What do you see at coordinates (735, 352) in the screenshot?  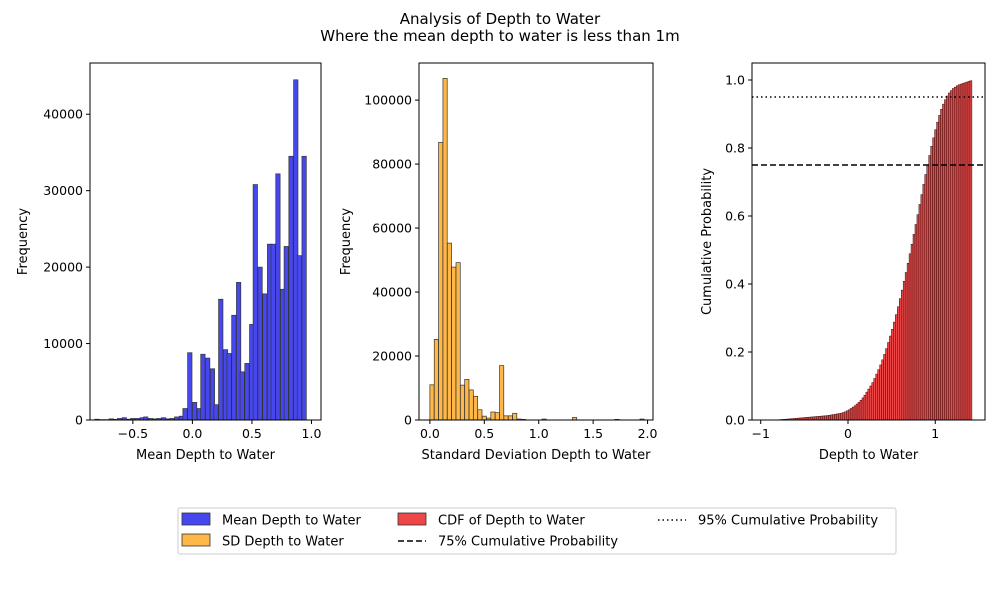 I see `y-tick-label: 0.2` at bounding box center [735, 352].